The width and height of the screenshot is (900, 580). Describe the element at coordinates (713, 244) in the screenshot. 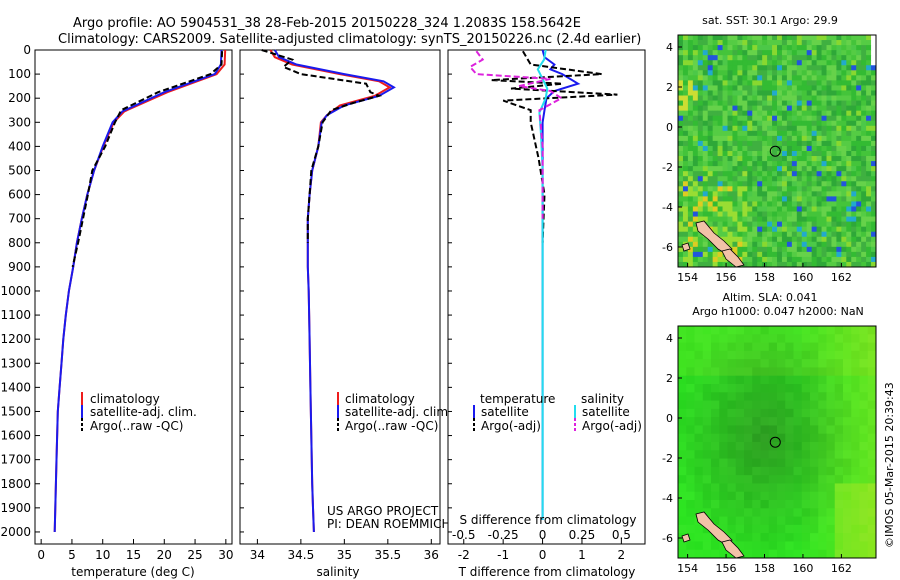

I see `sst-land` at that location.